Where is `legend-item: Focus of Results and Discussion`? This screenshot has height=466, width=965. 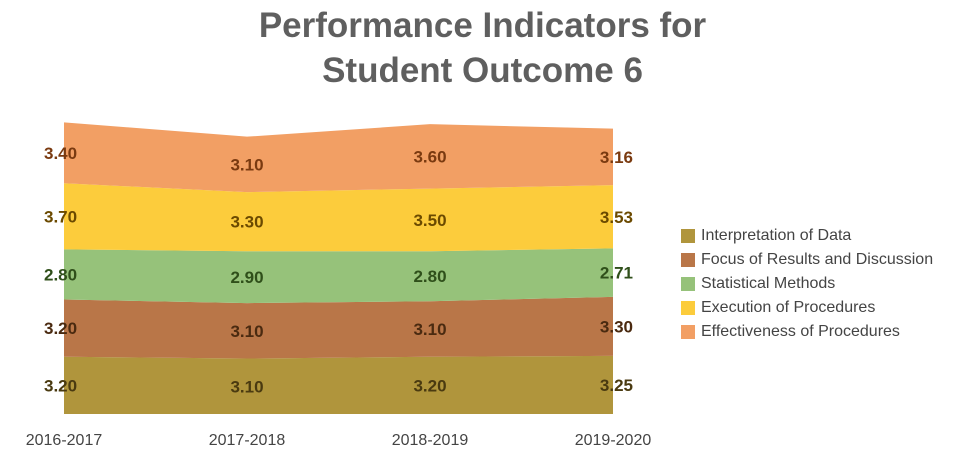 legend-item: Focus of Results and Discussion is located at coordinates (807, 260).